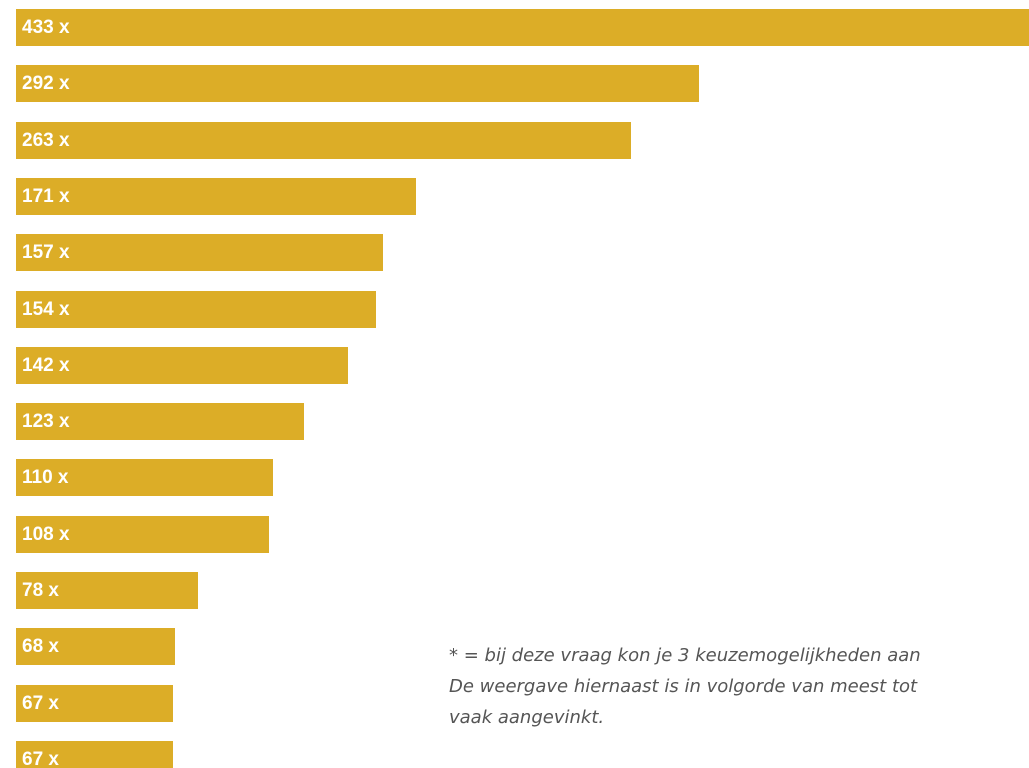 This screenshot has width=1029, height=768. I want to click on footnote-line-3: vaak aangevinkt., so click(527, 717).